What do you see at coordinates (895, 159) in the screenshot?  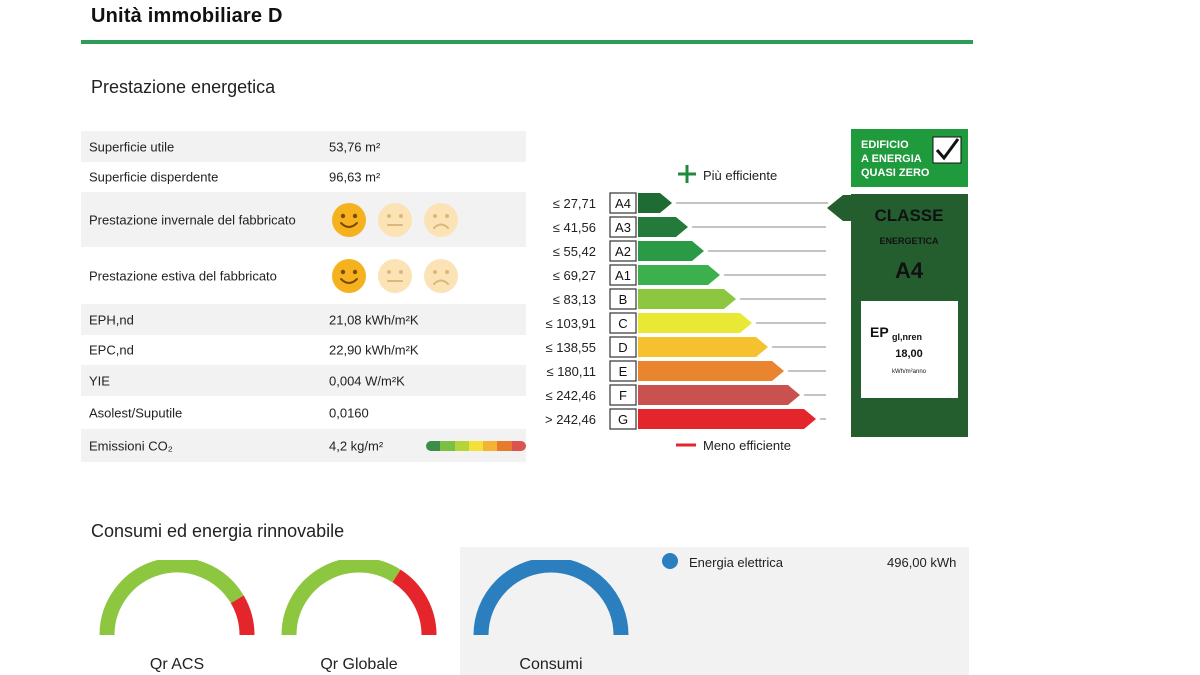 I see `nzeb-label: EDIFICIO A ENERGIA QUASI ZERO` at bounding box center [895, 159].